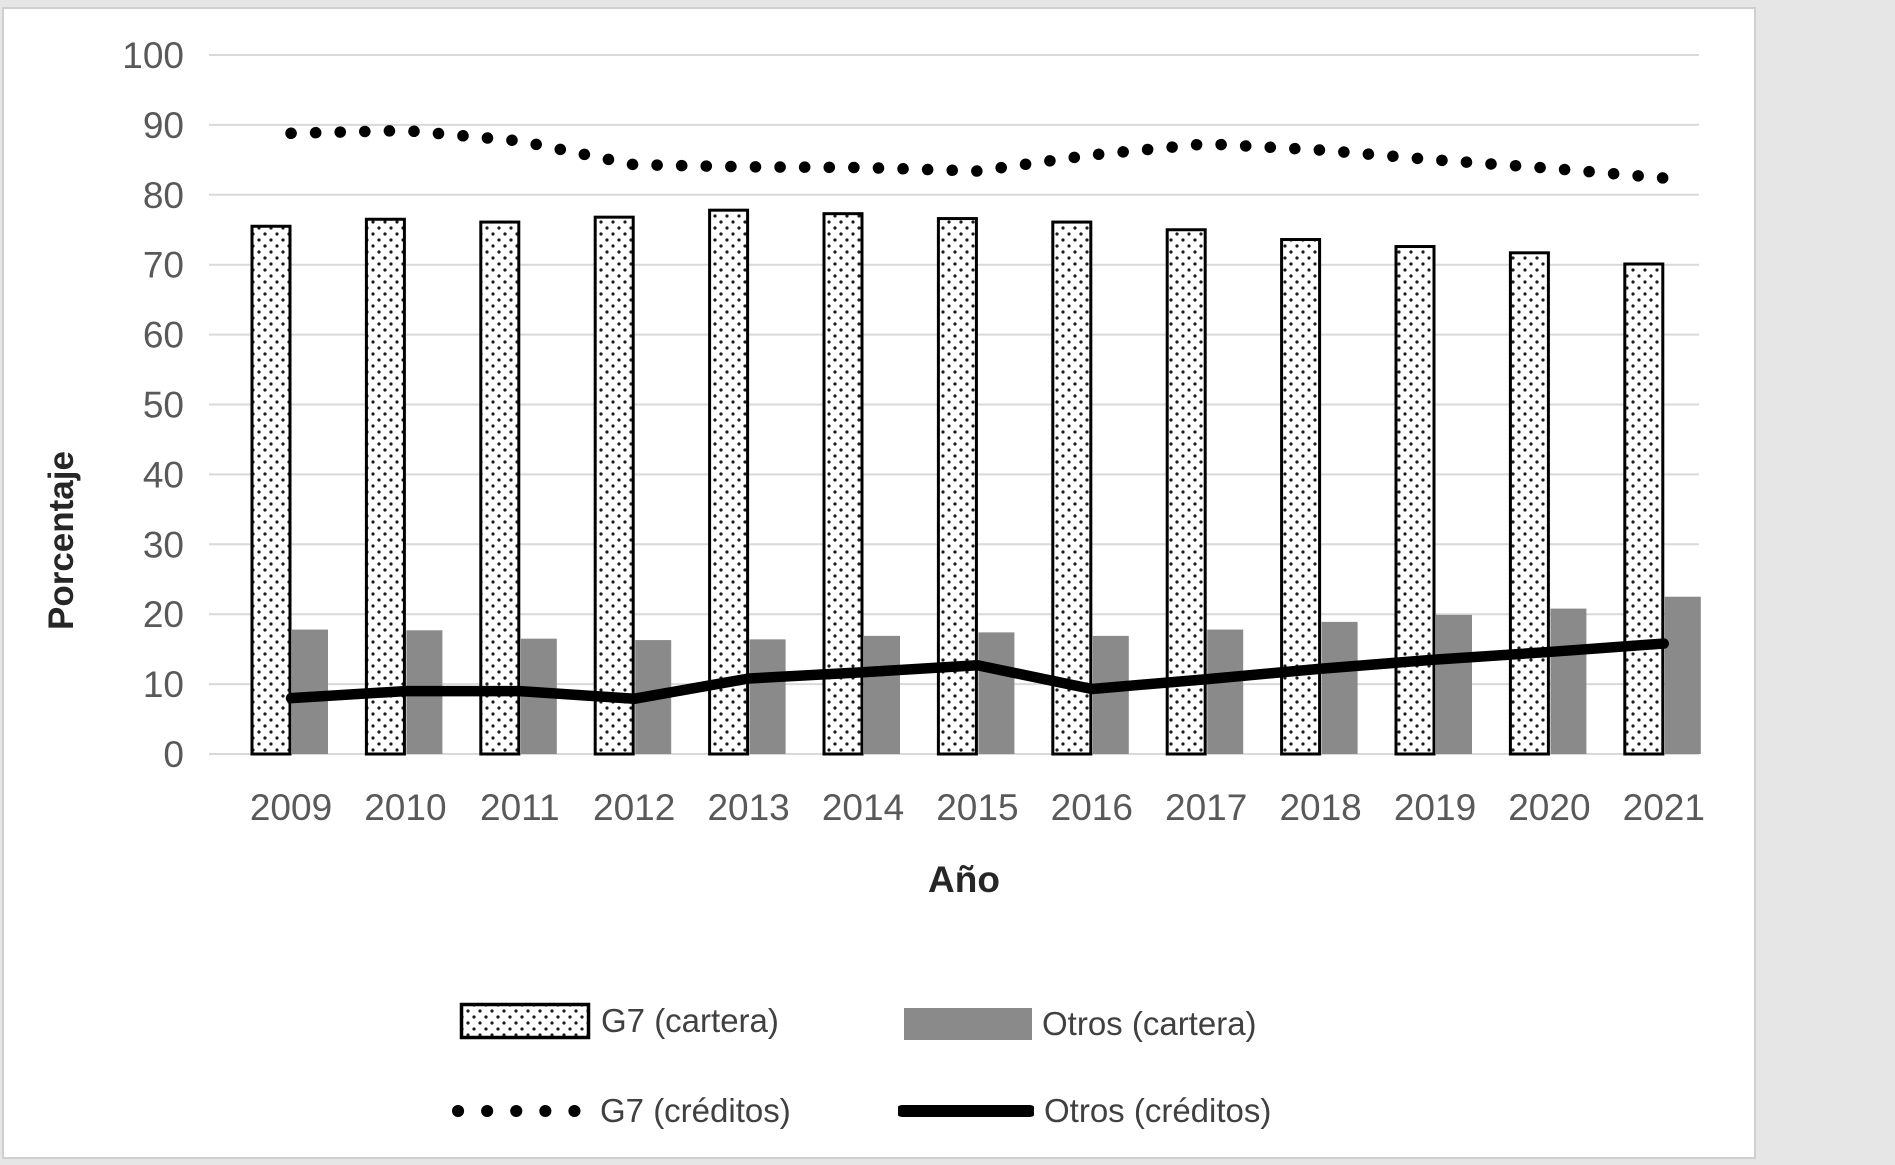 The image size is (1895, 1165). Describe the element at coordinates (879, 1111) in the screenshot. I see `legend-row-2: G7 (créditos) Otros (créditos)` at that location.